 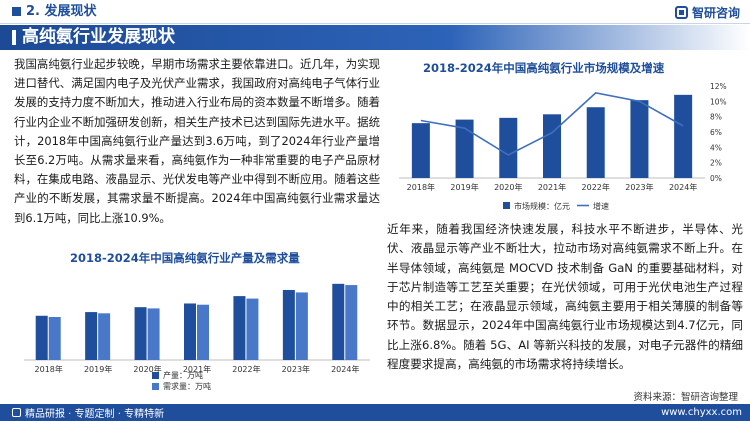 I want to click on y2-tick-label: 4%, so click(x=716, y=147).